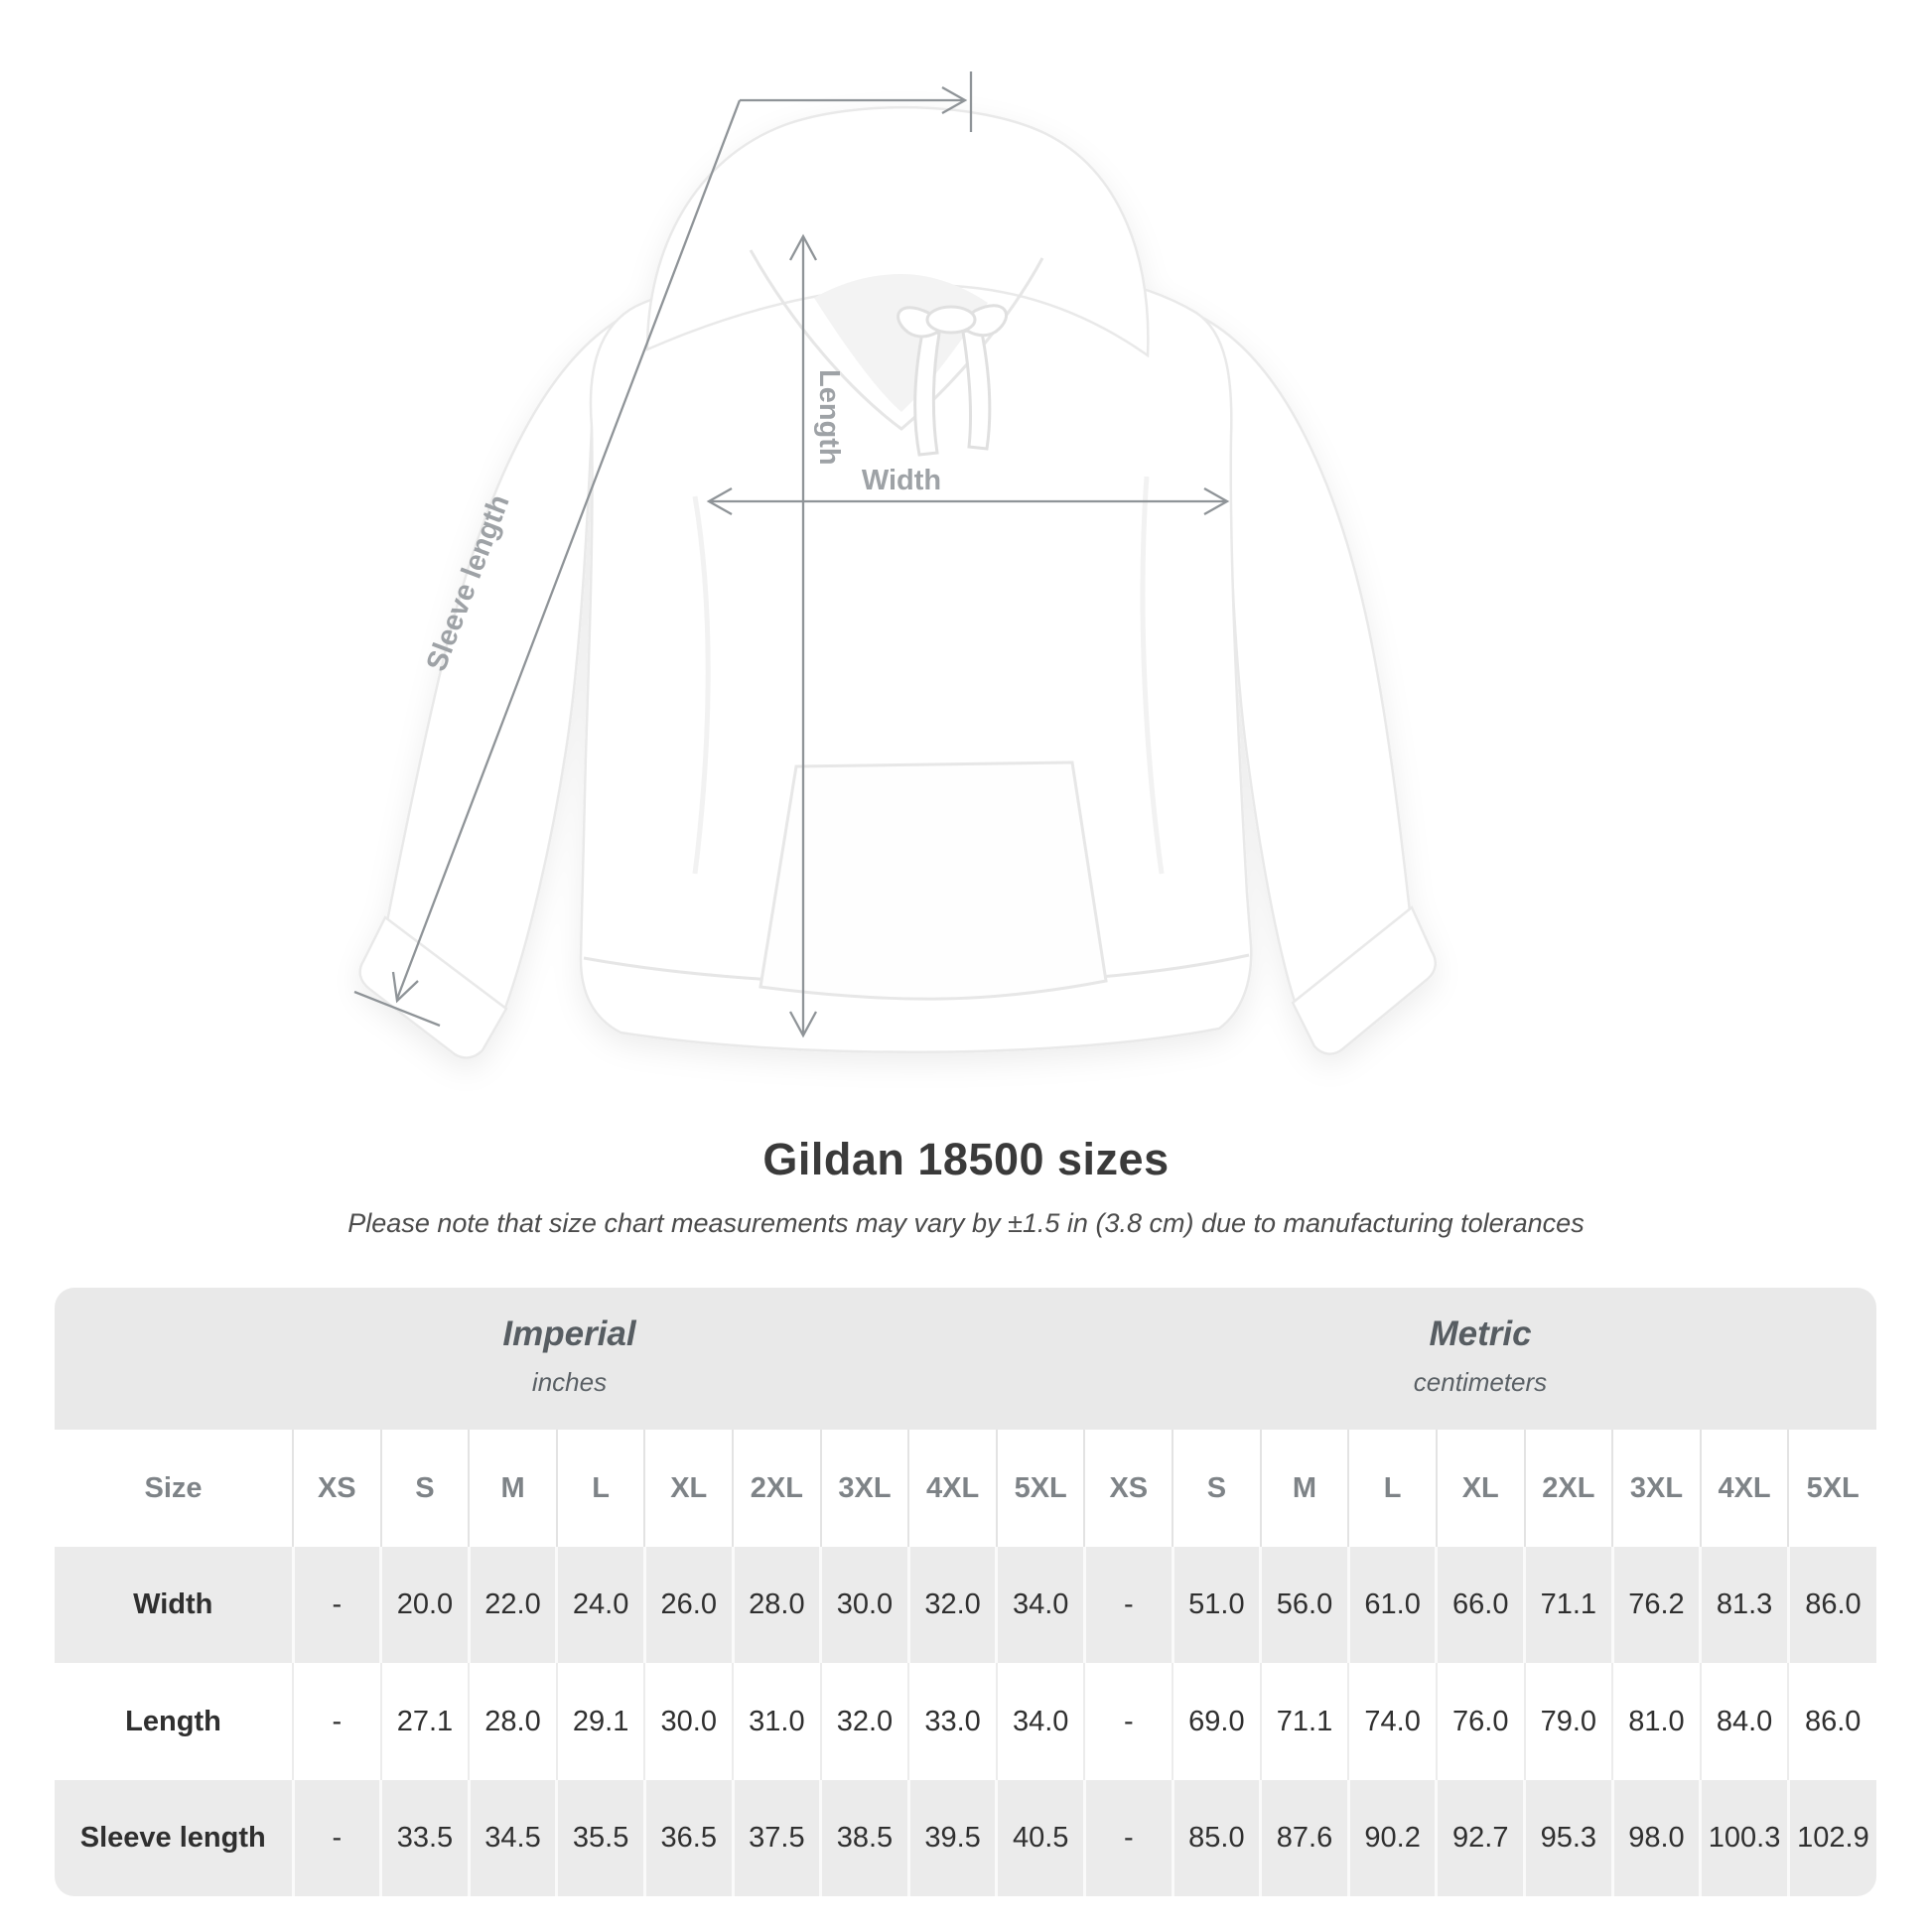 This screenshot has height=1932, width=1932. I want to click on metric-group: Metric centimeters, so click(1480, 1359).